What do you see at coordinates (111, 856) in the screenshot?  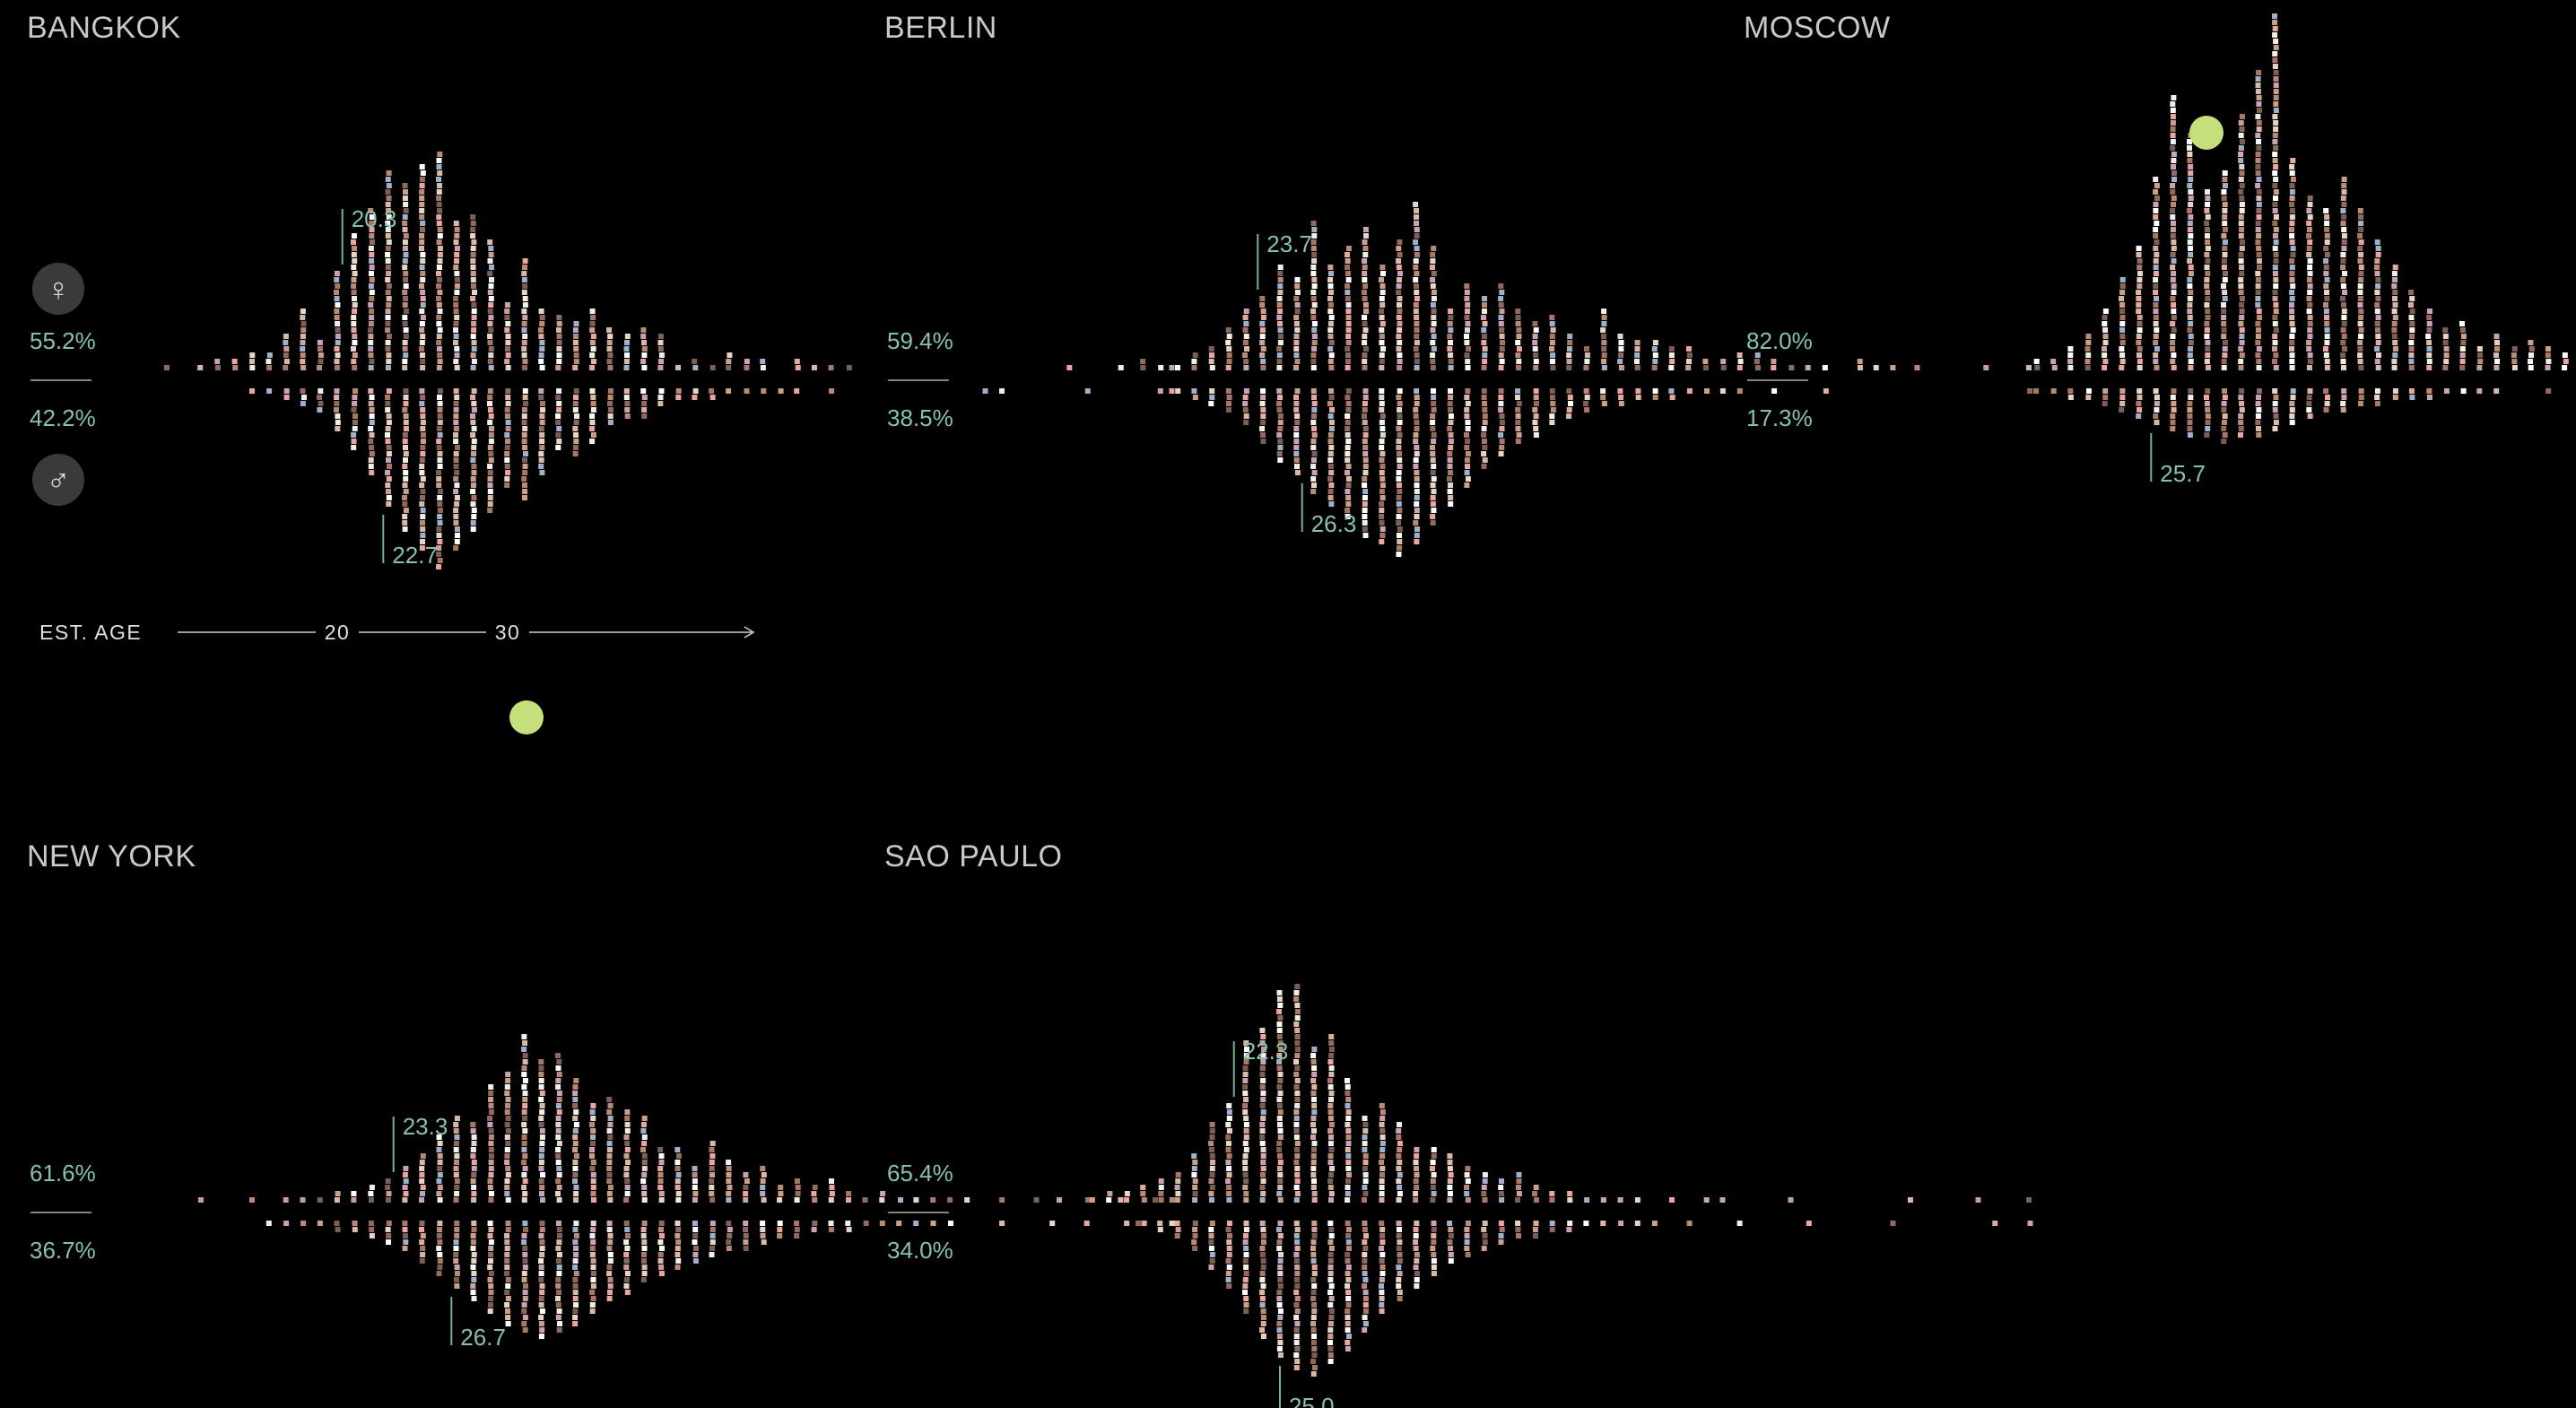 I see `city-title: NEW YORK` at bounding box center [111, 856].